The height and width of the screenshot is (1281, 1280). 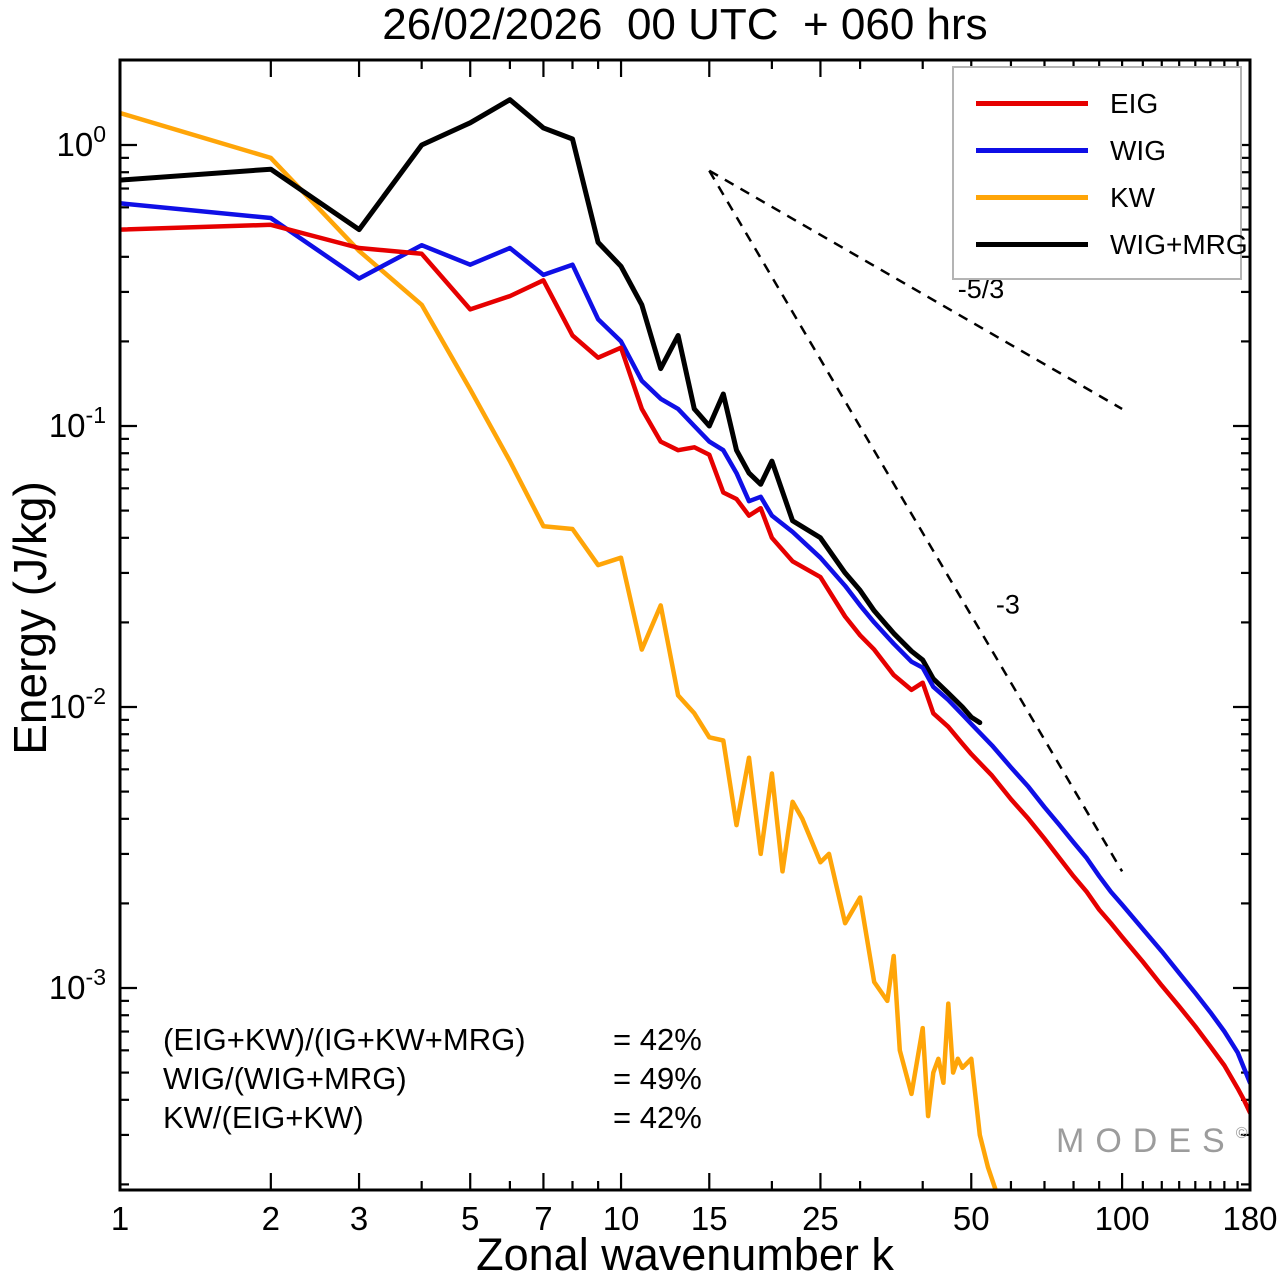 What do you see at coordinates (1108, 150) in the screenshot?
I see `legend-item-wig: WIG` at bounding box center [1108, 150].